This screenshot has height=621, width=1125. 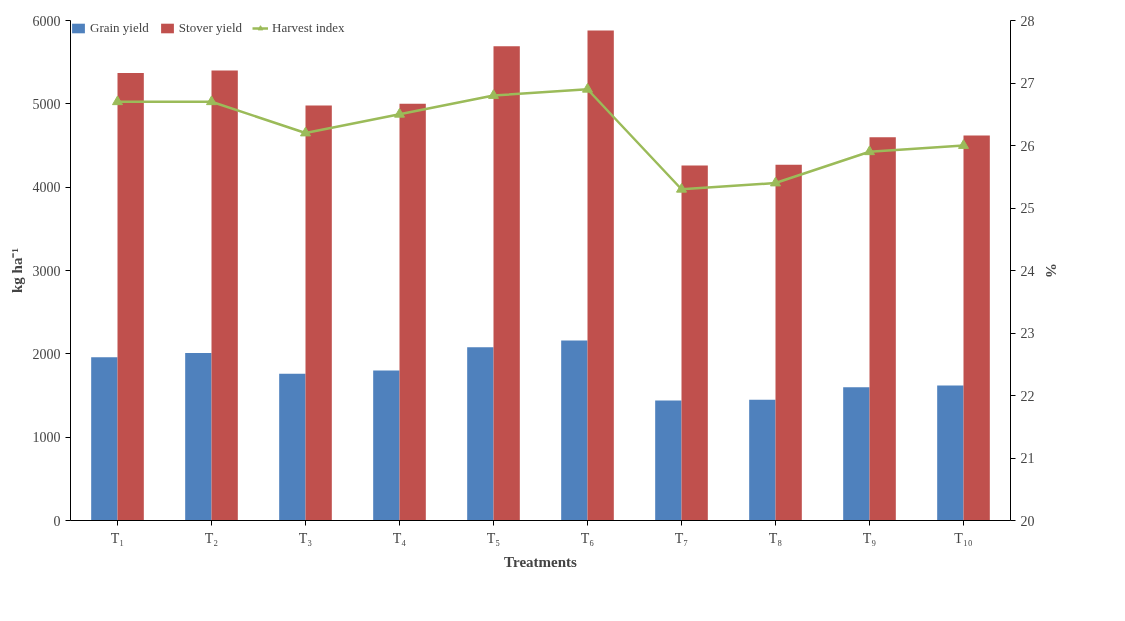 I want to click on x-tick-label: T₃, so click(x=305, y=538).